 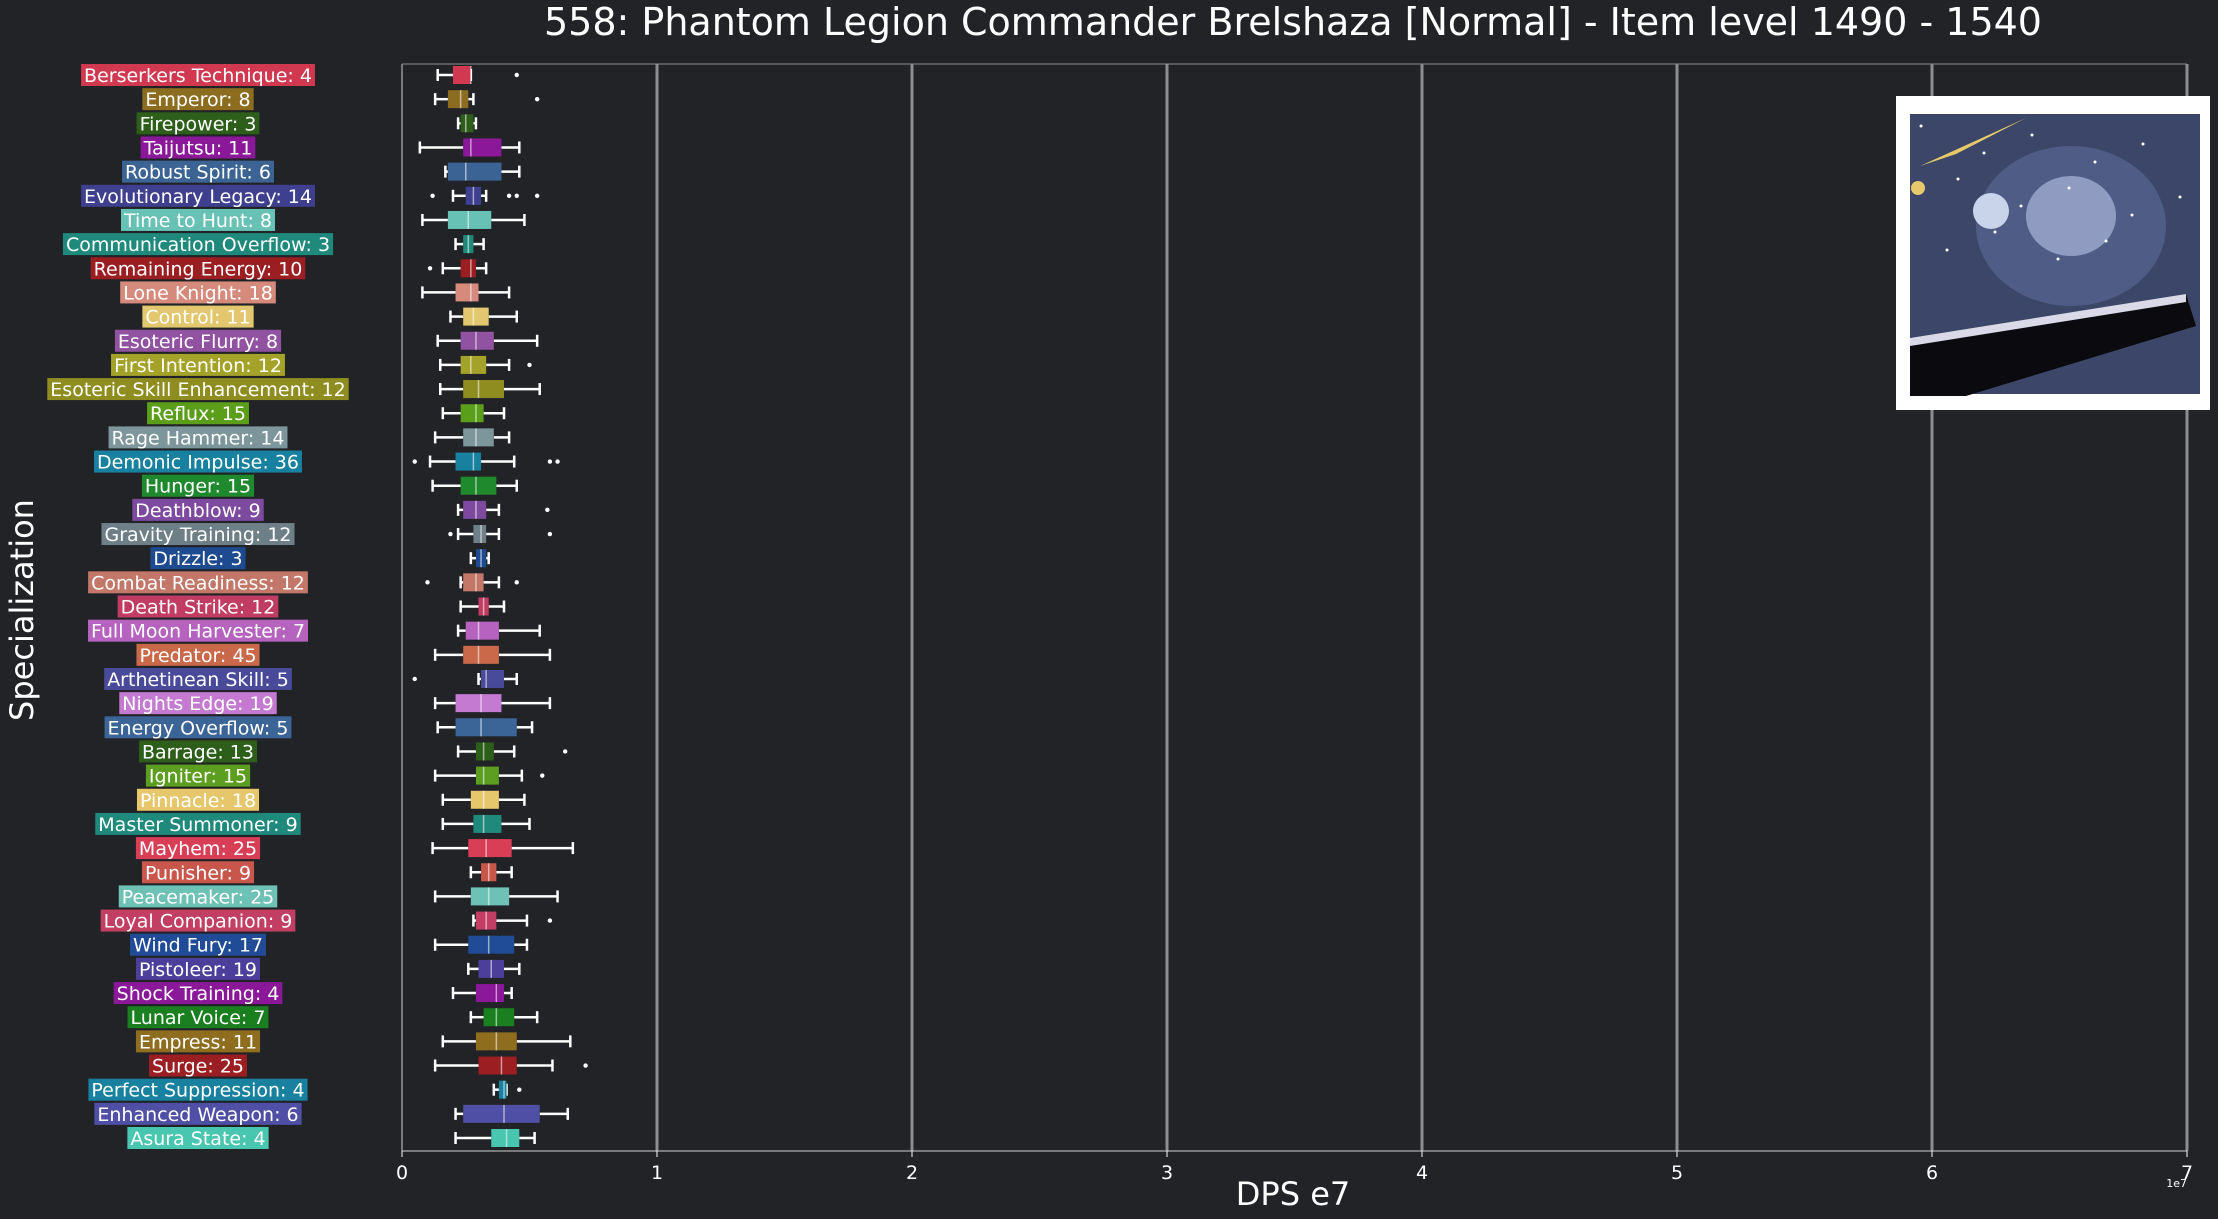 I want to click on category-label: Communication Overflow: 3, so click(x=198, y=244).